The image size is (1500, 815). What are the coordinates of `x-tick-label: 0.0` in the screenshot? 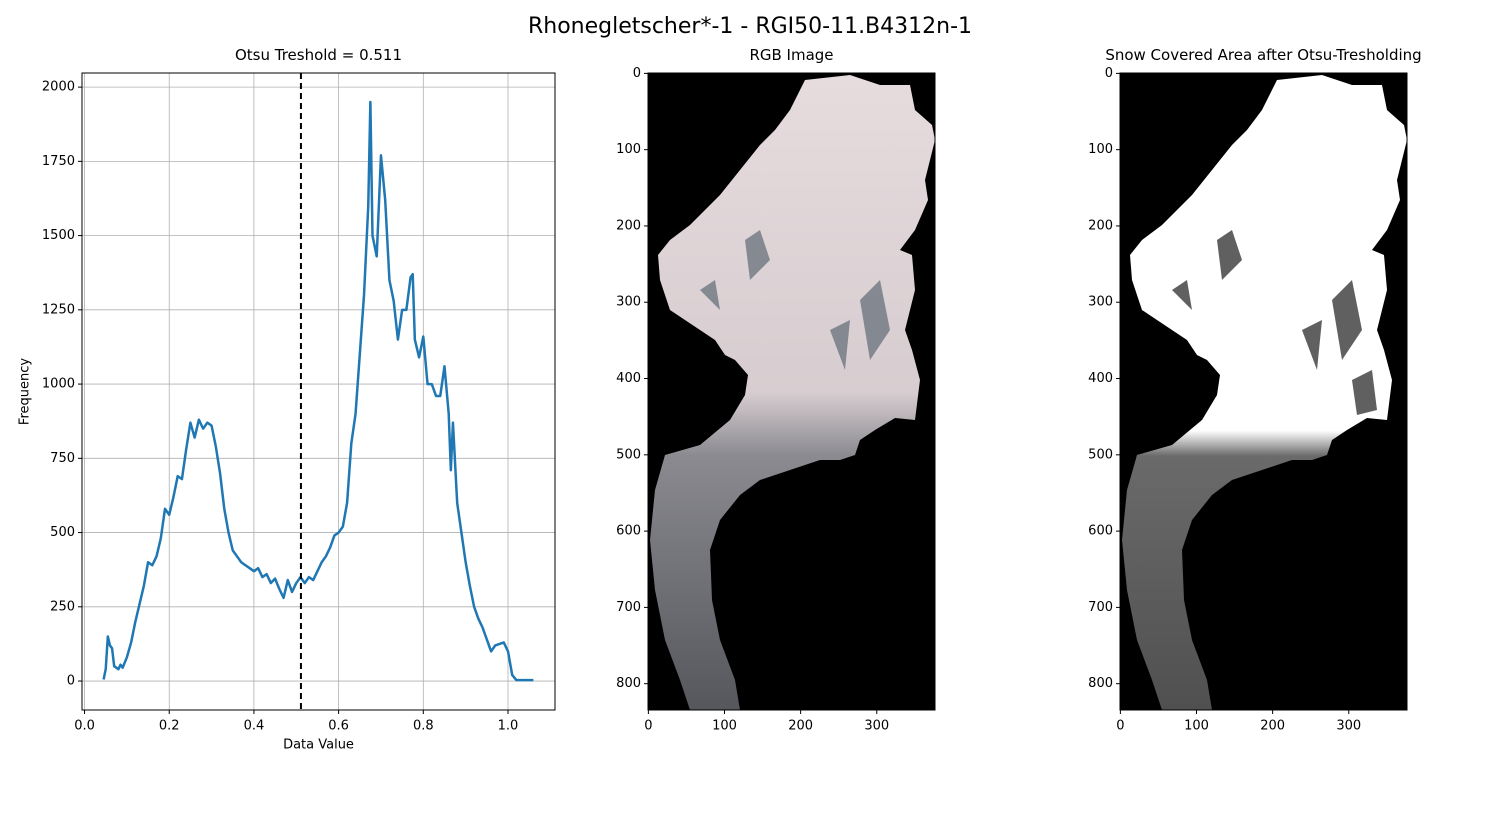 It's located at (84, 726).